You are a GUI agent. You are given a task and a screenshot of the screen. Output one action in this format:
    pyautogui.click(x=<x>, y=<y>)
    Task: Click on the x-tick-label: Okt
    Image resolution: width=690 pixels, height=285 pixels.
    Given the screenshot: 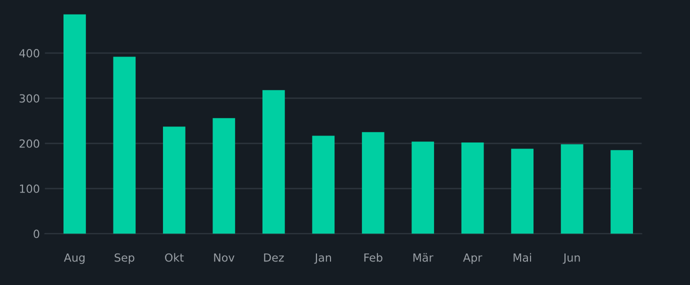 What is the action you would take?
    pyautogui.click(x=174, y=257)
    